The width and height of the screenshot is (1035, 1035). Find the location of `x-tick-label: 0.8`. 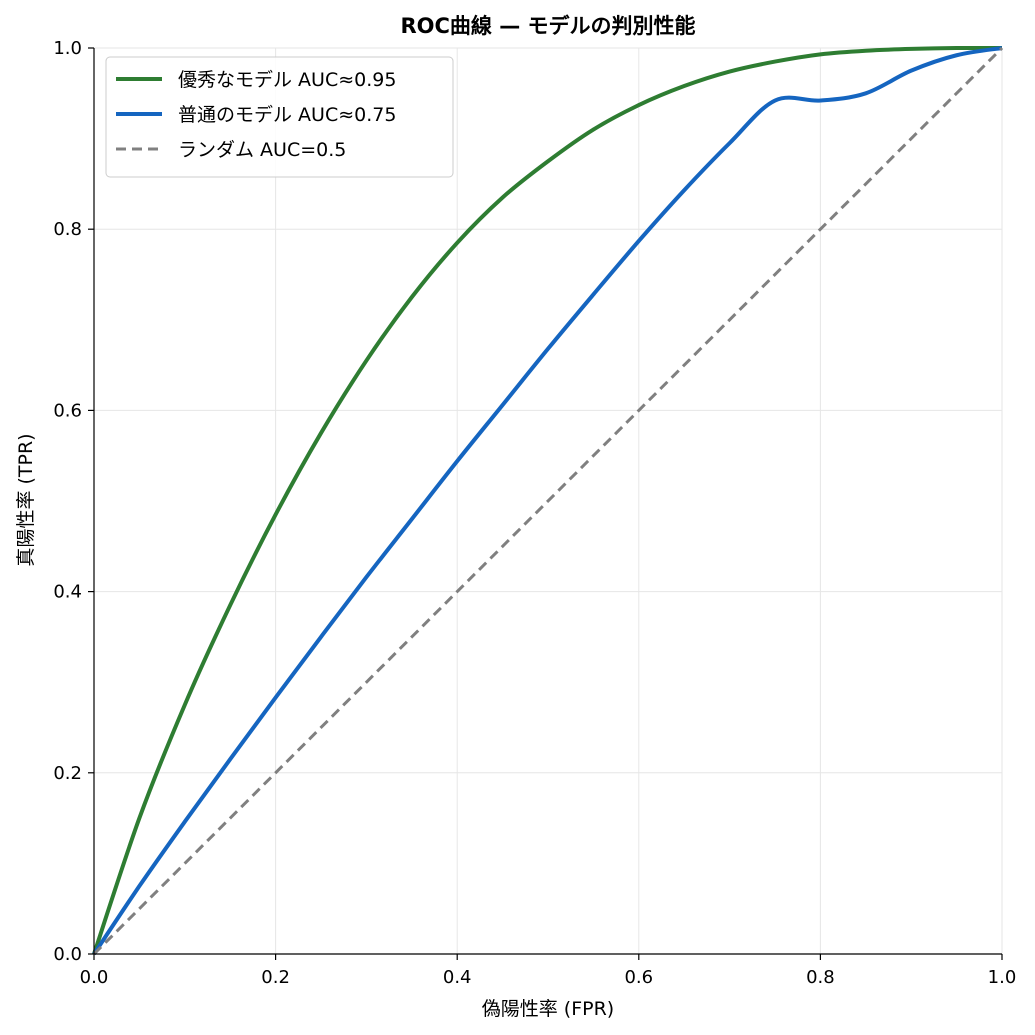

x-tick-label: 0.8 is located at coordinates (820, 977).